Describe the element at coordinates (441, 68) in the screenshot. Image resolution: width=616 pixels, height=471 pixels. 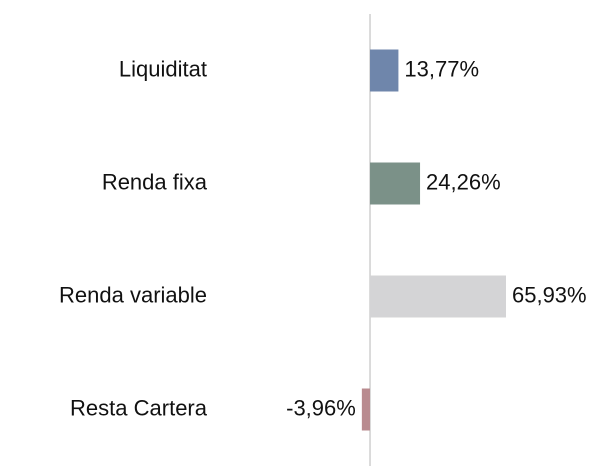
I see `value-label: 13,77%` at that location.